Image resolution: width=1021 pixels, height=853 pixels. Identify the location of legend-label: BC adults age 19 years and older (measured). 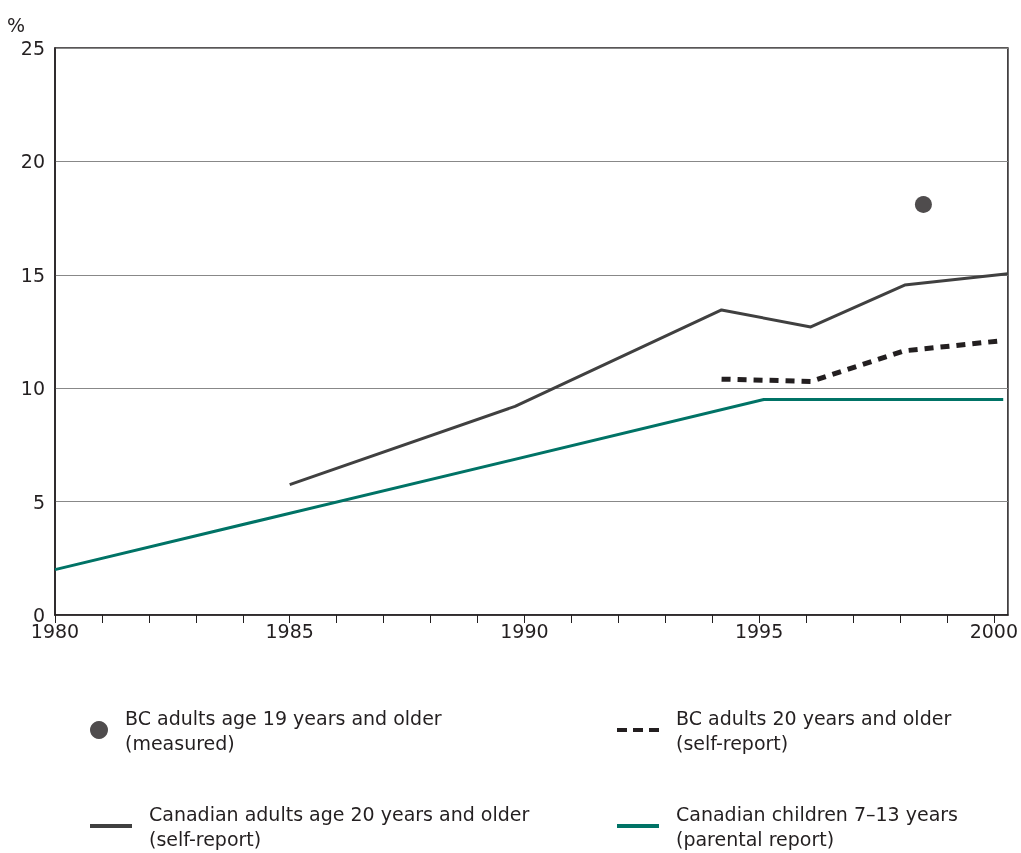
(286, 730).